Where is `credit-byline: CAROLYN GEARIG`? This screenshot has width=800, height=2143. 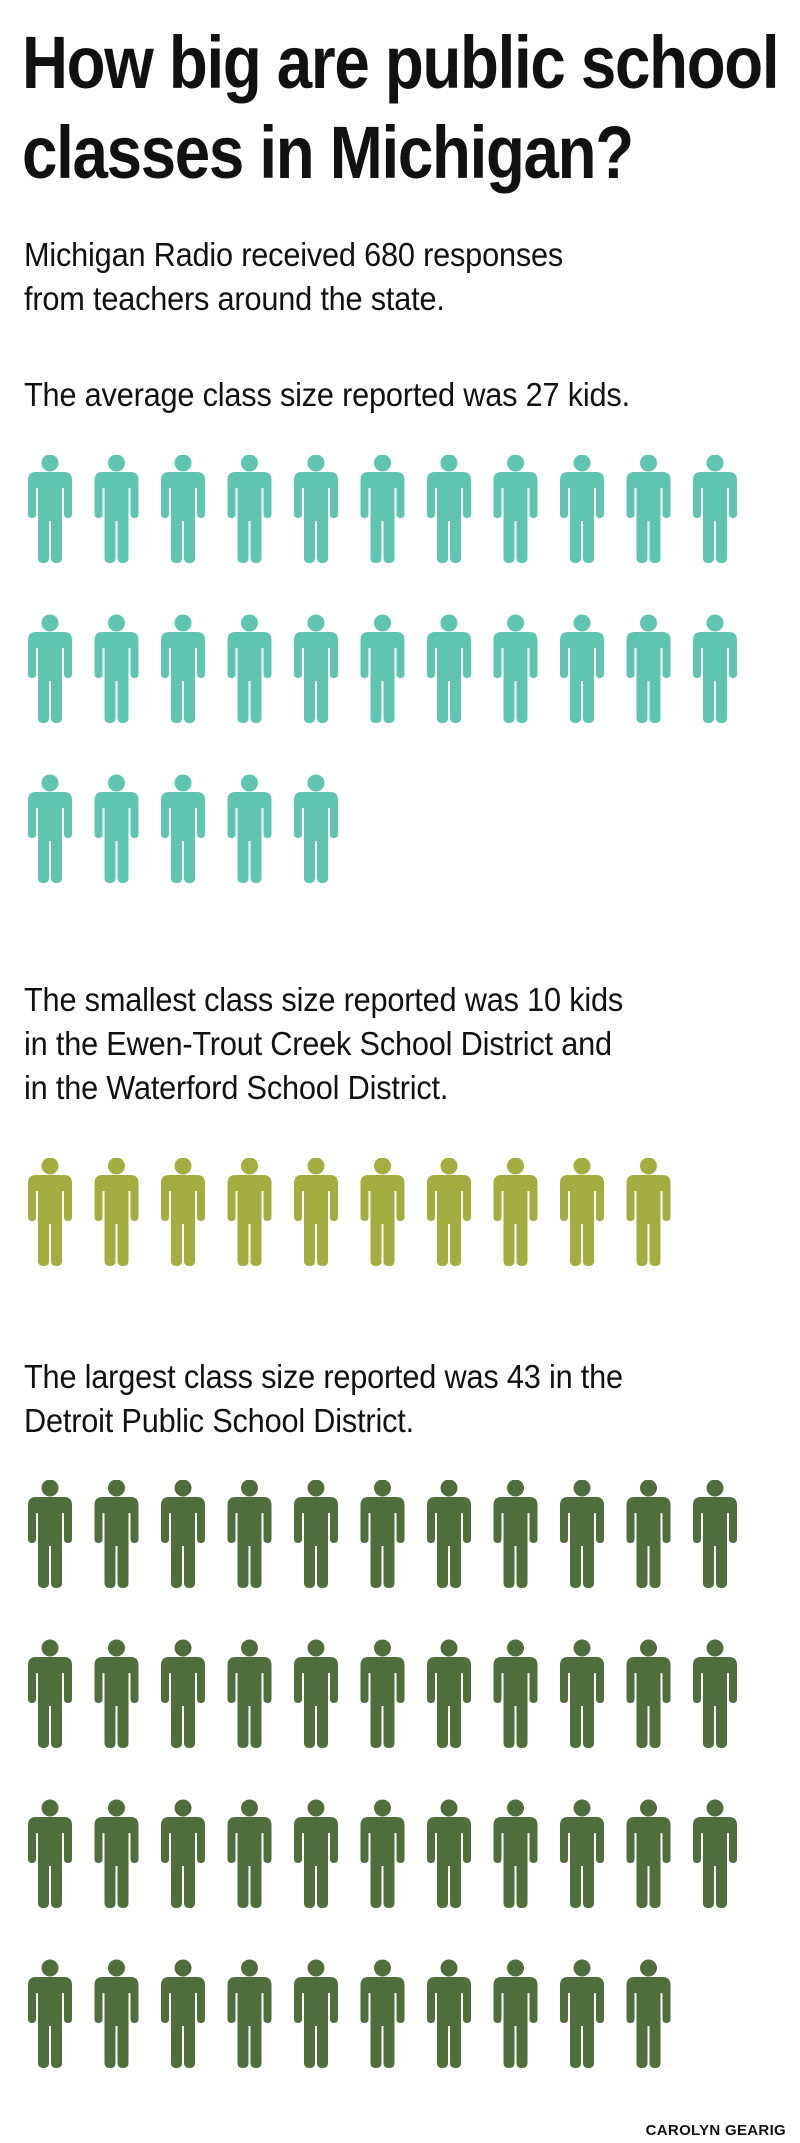 credit-byline: CAROLYN GEARIG is located at coordinates (715, 2130).